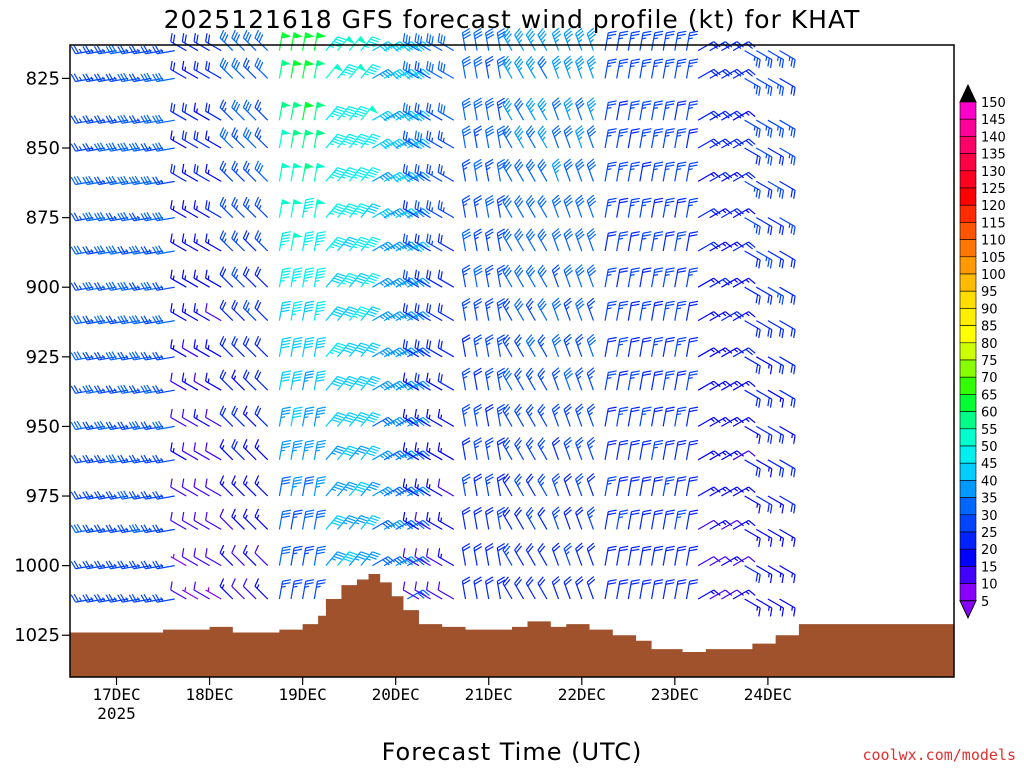 The width and height of the screenshot is (1024, 768). What do you see at coordinates (43, 496) in the screenshot?
I see `y-tick-label: 975` at bounding box center [43, 496].